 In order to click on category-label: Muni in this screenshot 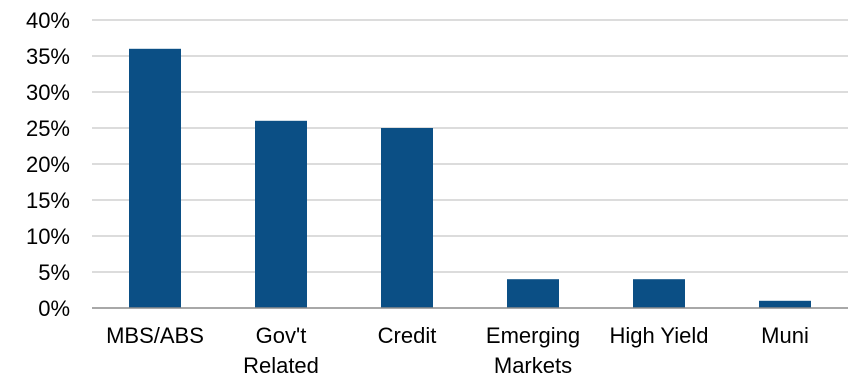, I will do `click(785, 335)`.